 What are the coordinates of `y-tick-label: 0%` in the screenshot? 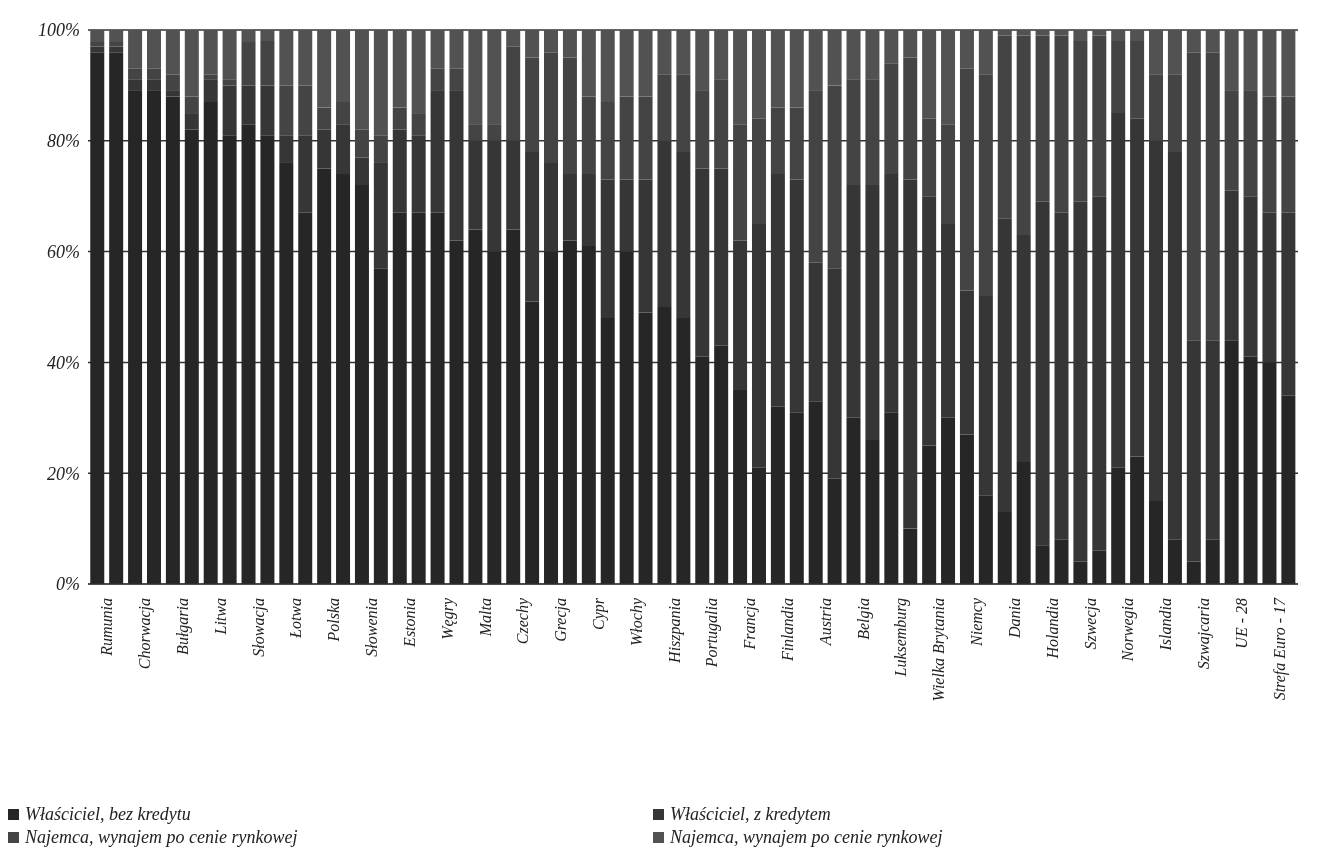 It's located at (68, 584).